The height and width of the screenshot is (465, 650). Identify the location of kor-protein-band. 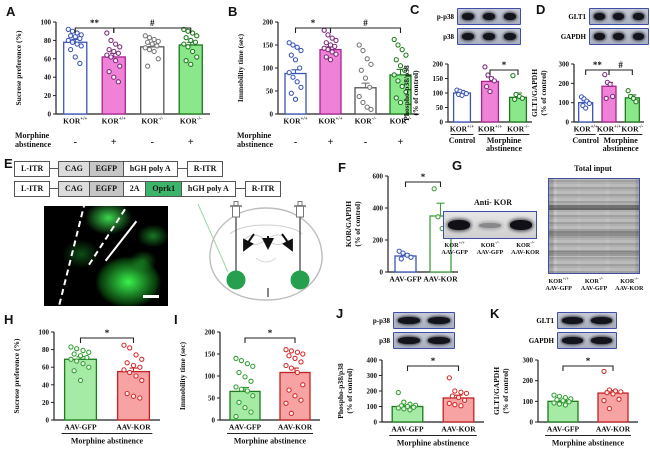
(520, 225).